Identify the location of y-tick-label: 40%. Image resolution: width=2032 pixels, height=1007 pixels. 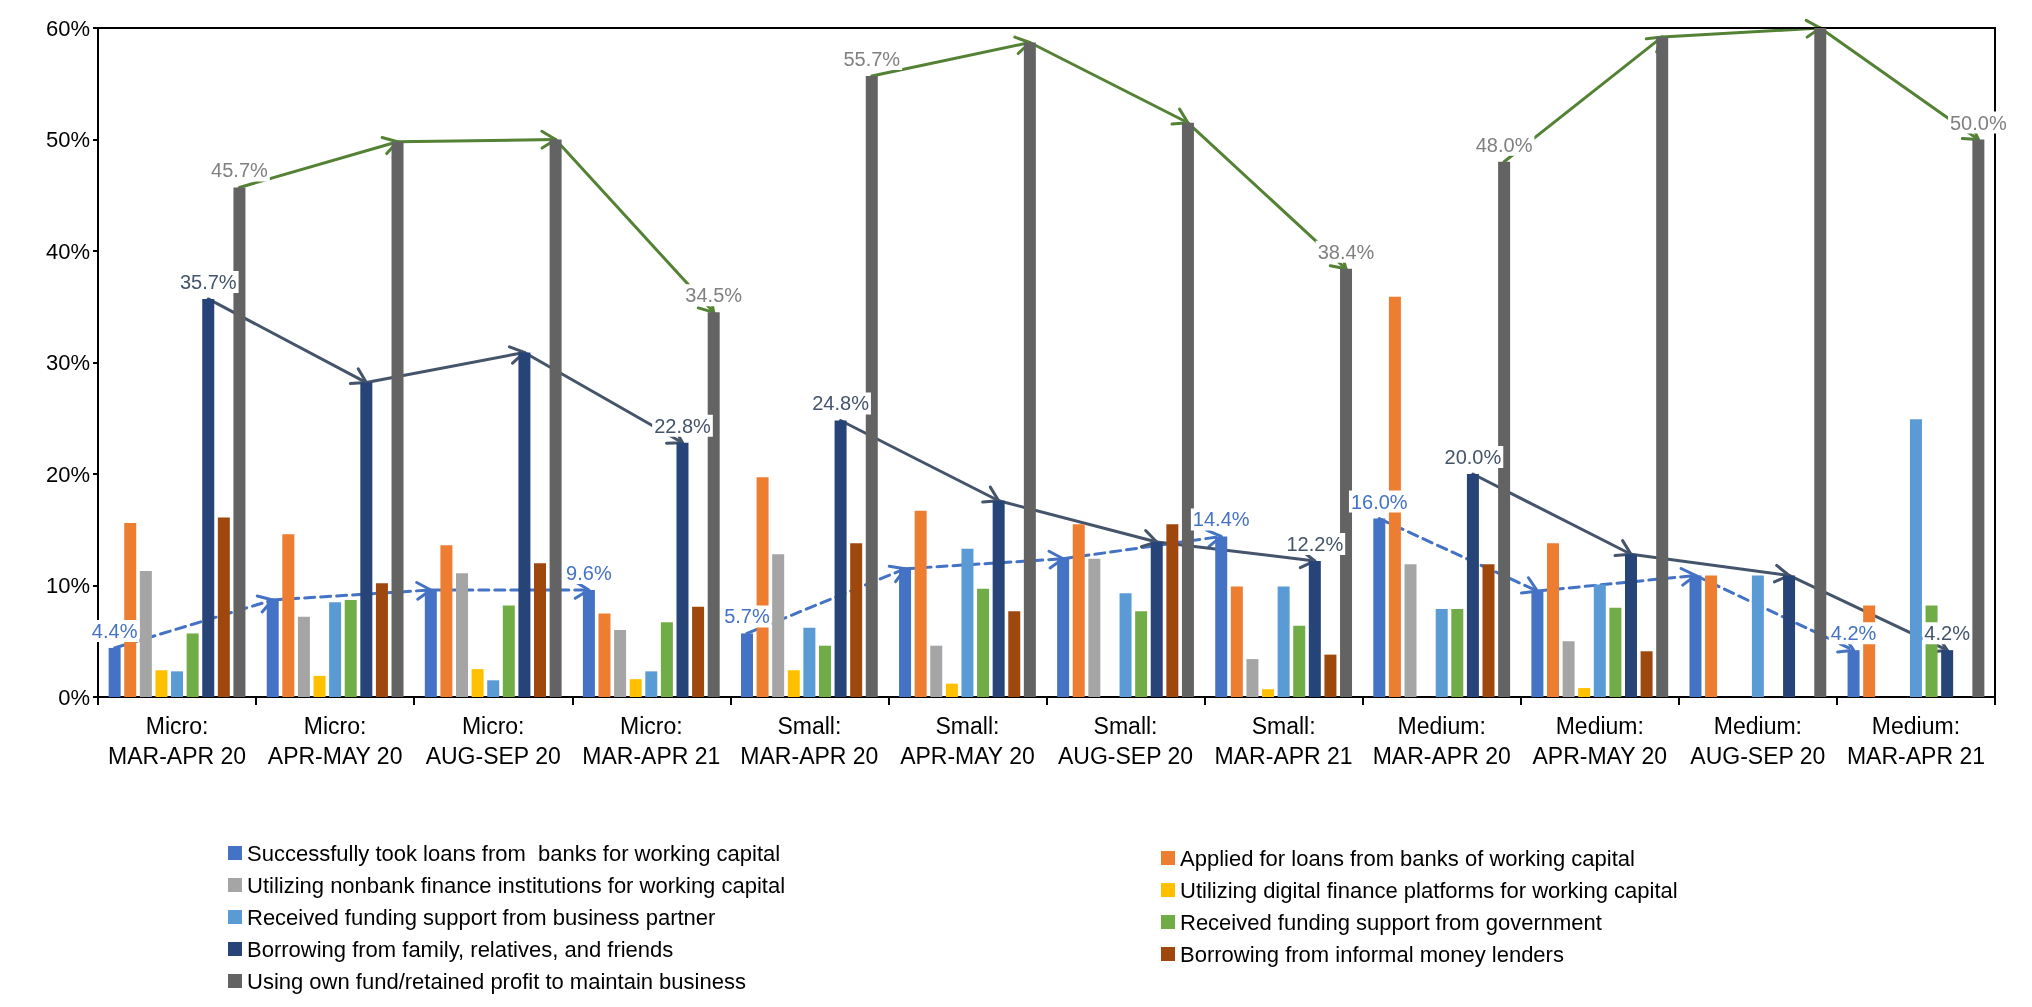
(67, 251).